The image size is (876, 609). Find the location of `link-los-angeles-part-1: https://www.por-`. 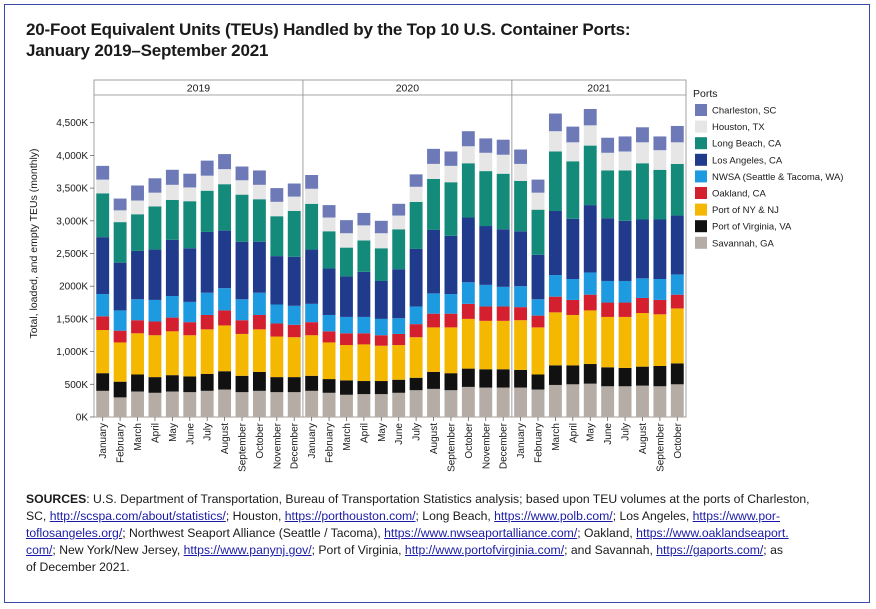

link-los-angeles-part-1: https://www.por- is located at coordinates (736, 516).